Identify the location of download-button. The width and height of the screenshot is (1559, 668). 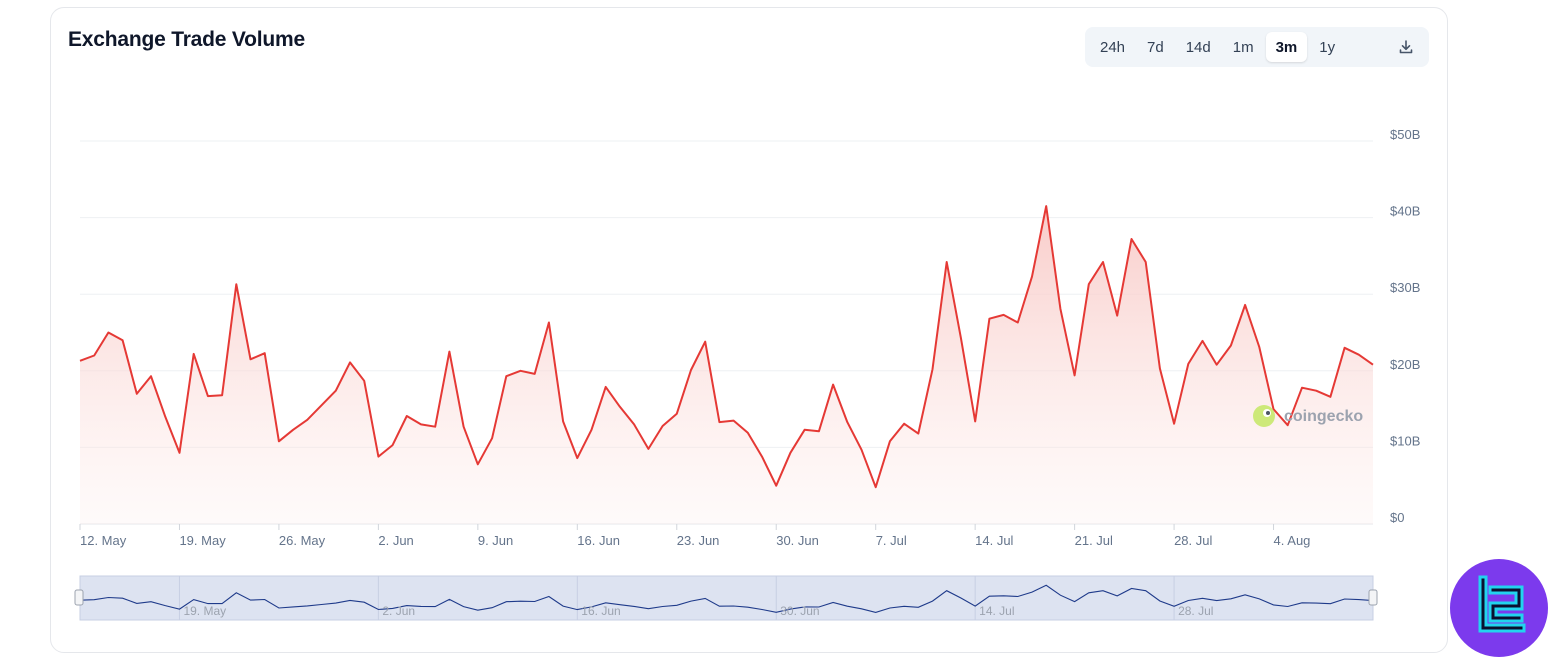
(1406, 47).